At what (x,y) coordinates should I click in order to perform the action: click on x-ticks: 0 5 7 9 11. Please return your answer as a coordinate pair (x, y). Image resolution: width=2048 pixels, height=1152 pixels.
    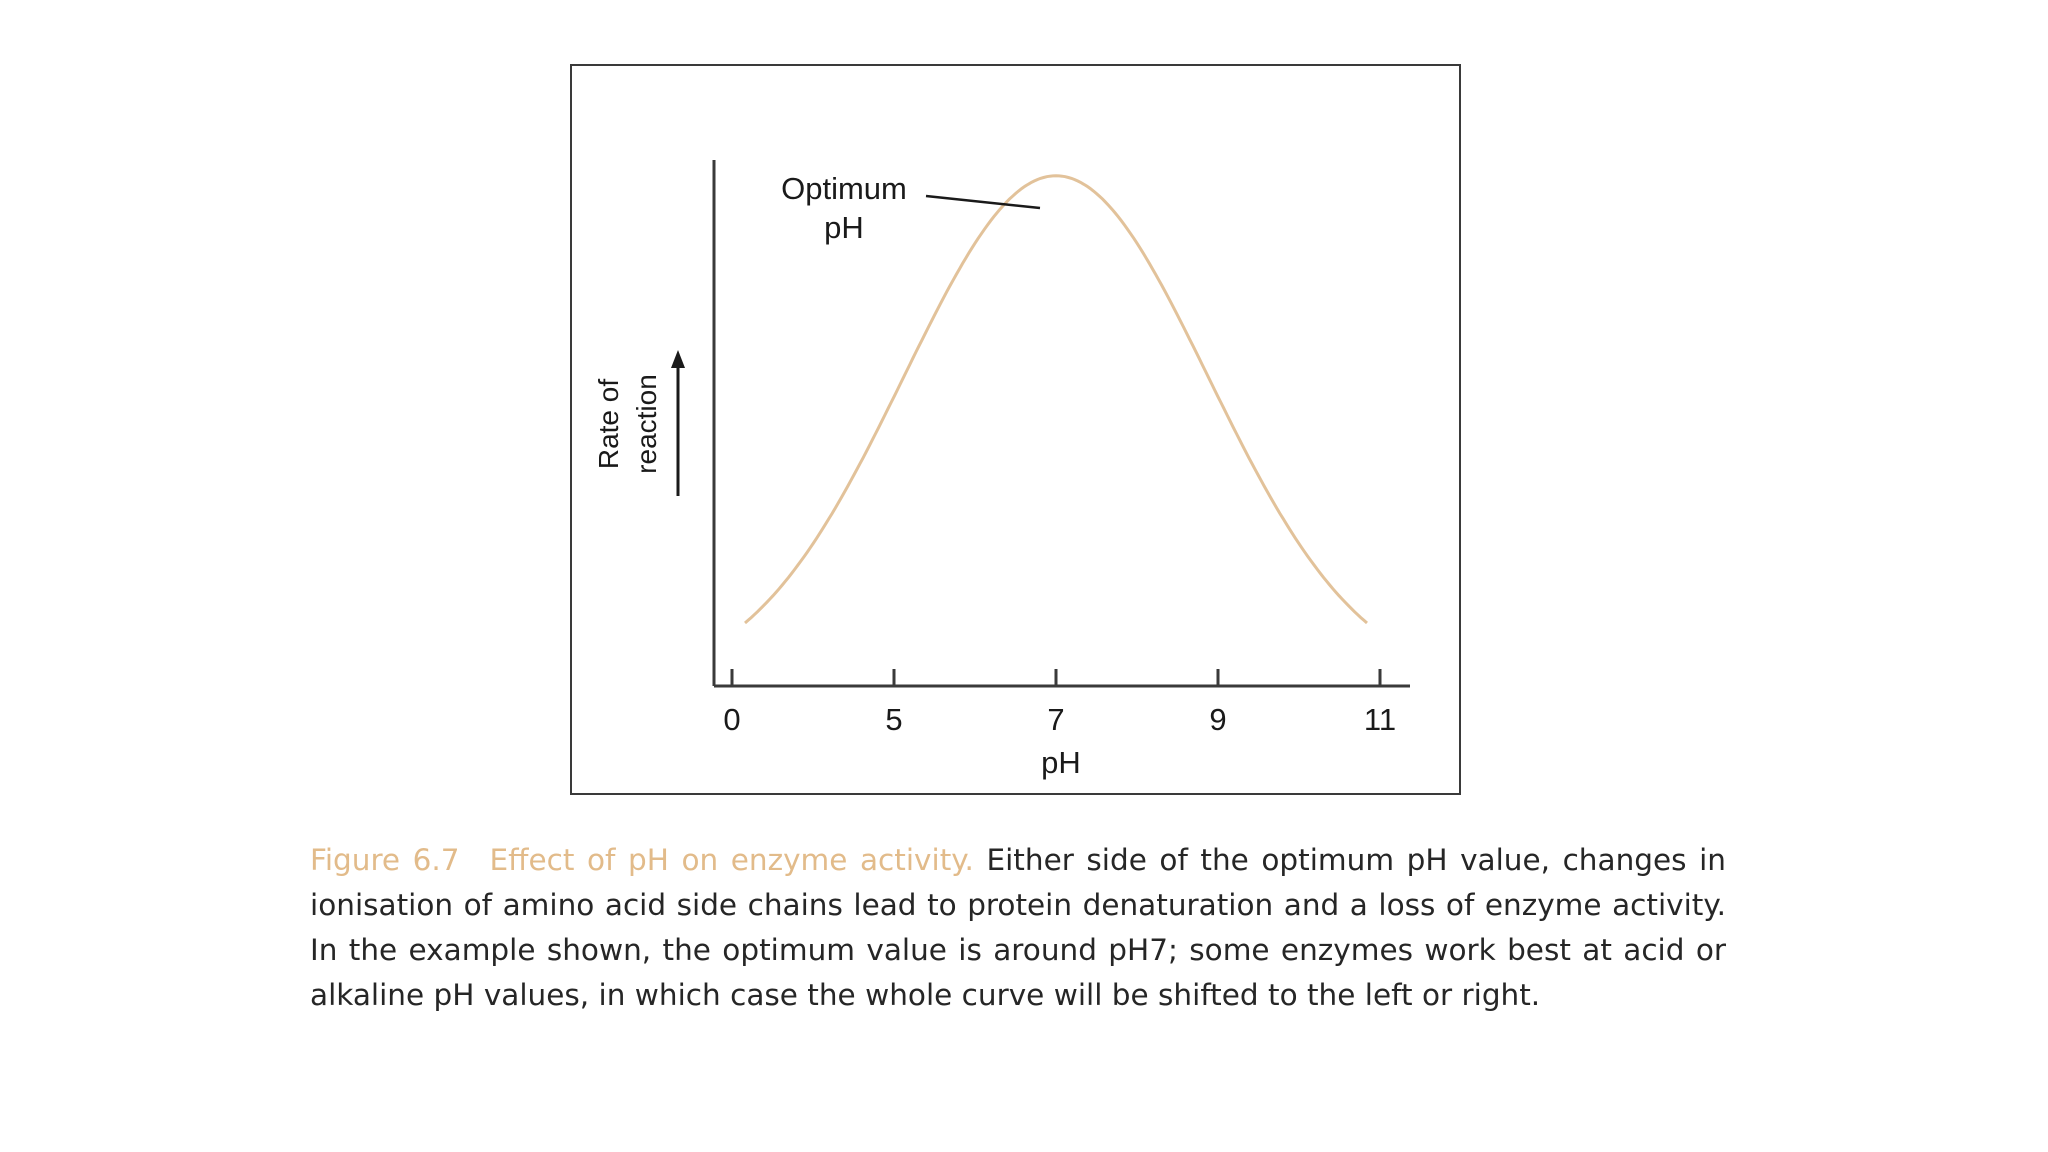
    Looking at the image, I should click on (1059, 703).